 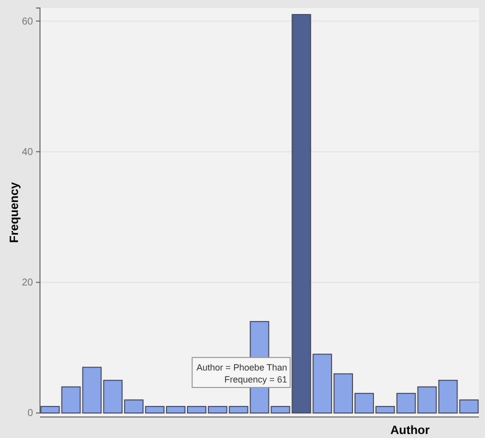 I want to click on annotation: Frequency = 61, so click(x=256, y=379).